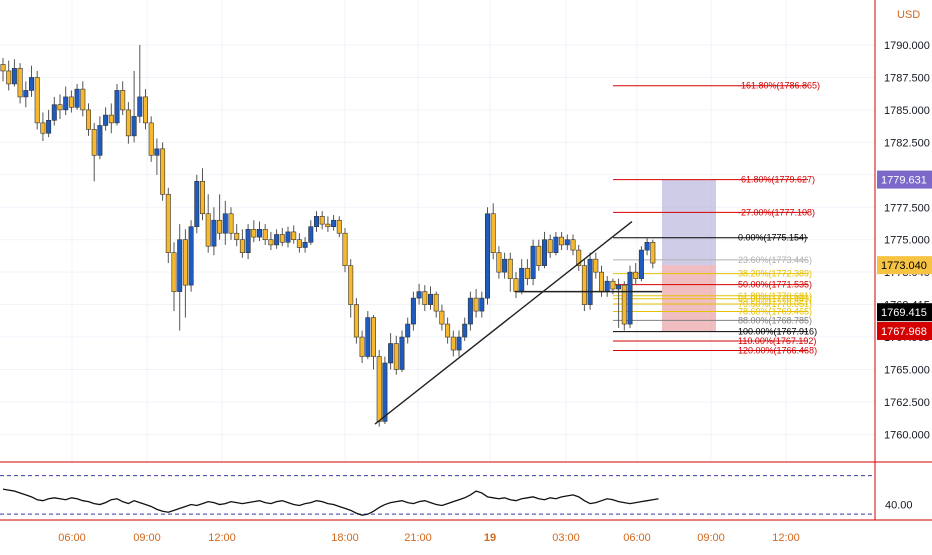 This screenshot has height=555, width=932. Describe the element at coordinates (711, 538) in the screenshot. I see `x-tick-8: 09:00` at that location.